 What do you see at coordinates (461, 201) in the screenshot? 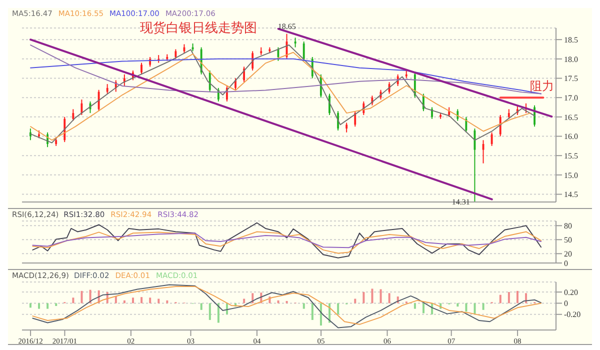
I see `annotation: 14.31` at bounding box center [461, 201].